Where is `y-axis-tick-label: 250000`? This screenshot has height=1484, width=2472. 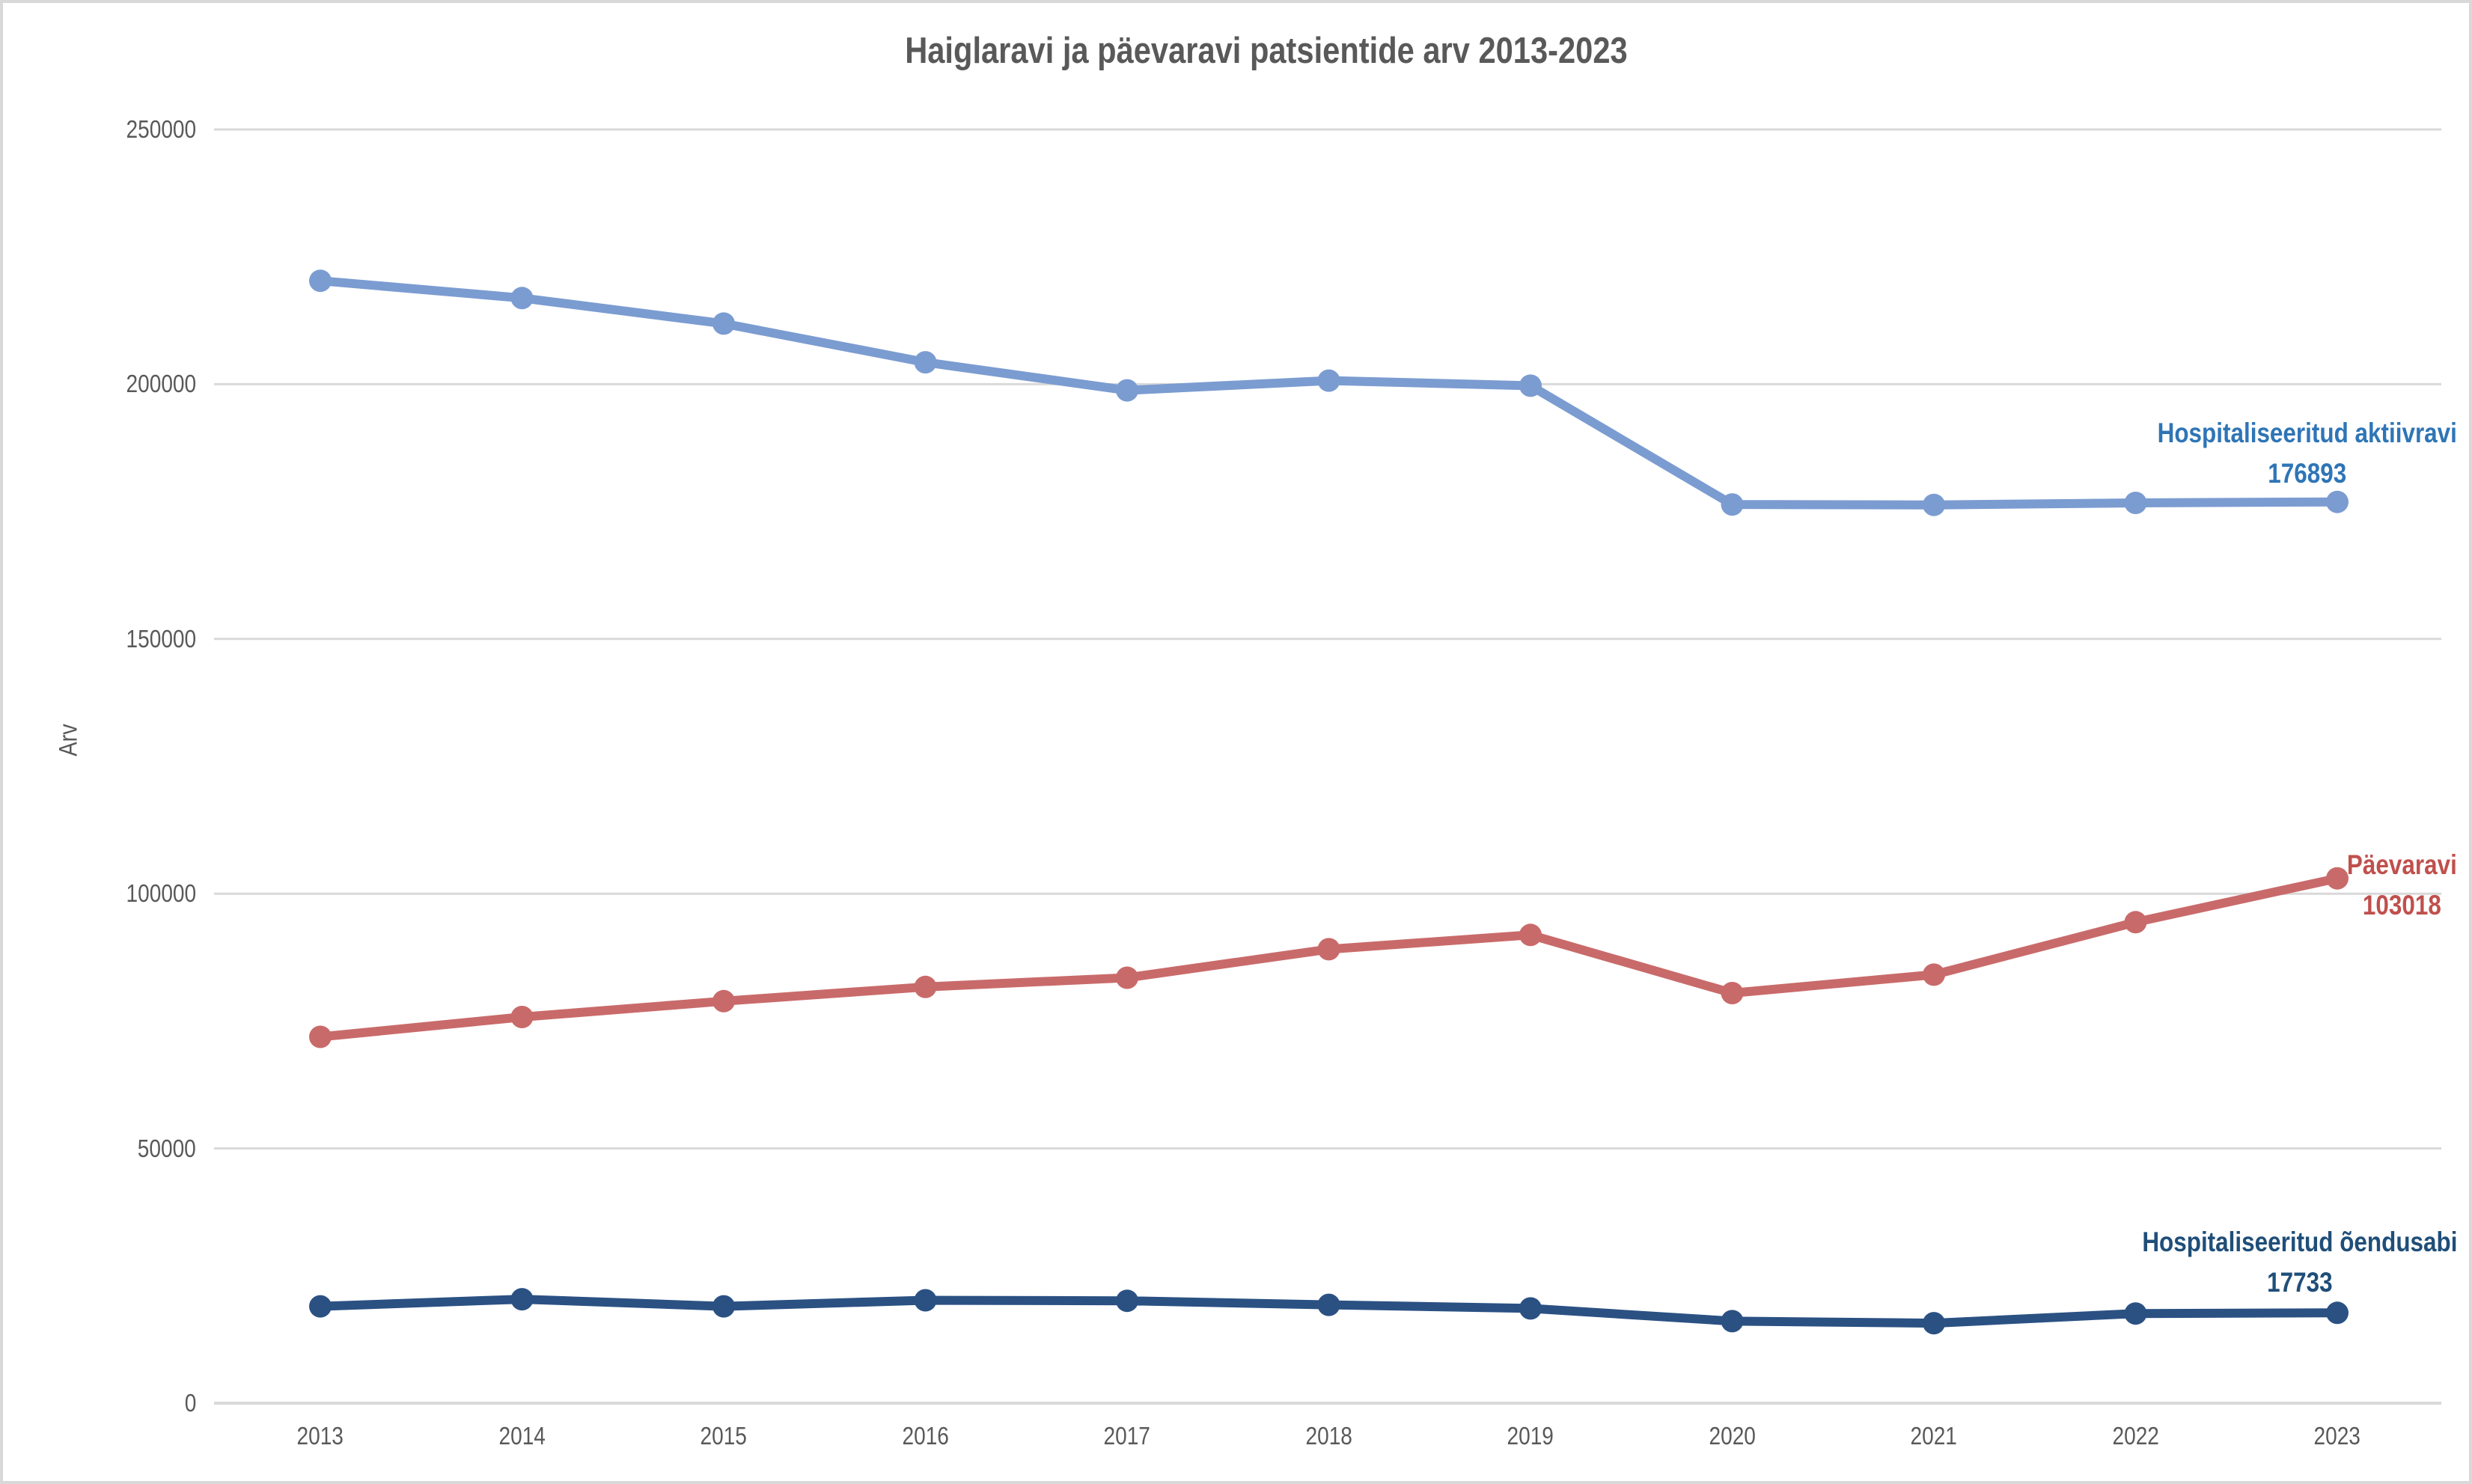 y-axis-tick-label: 250000 is located at coordinates (99, 129).